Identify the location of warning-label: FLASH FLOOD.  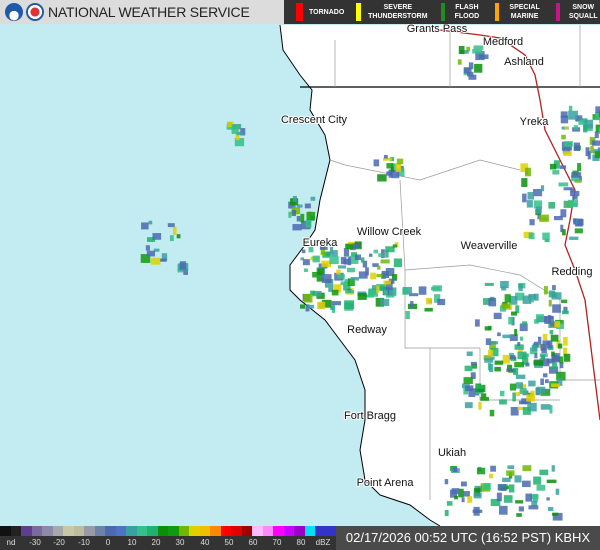
(467, 12).